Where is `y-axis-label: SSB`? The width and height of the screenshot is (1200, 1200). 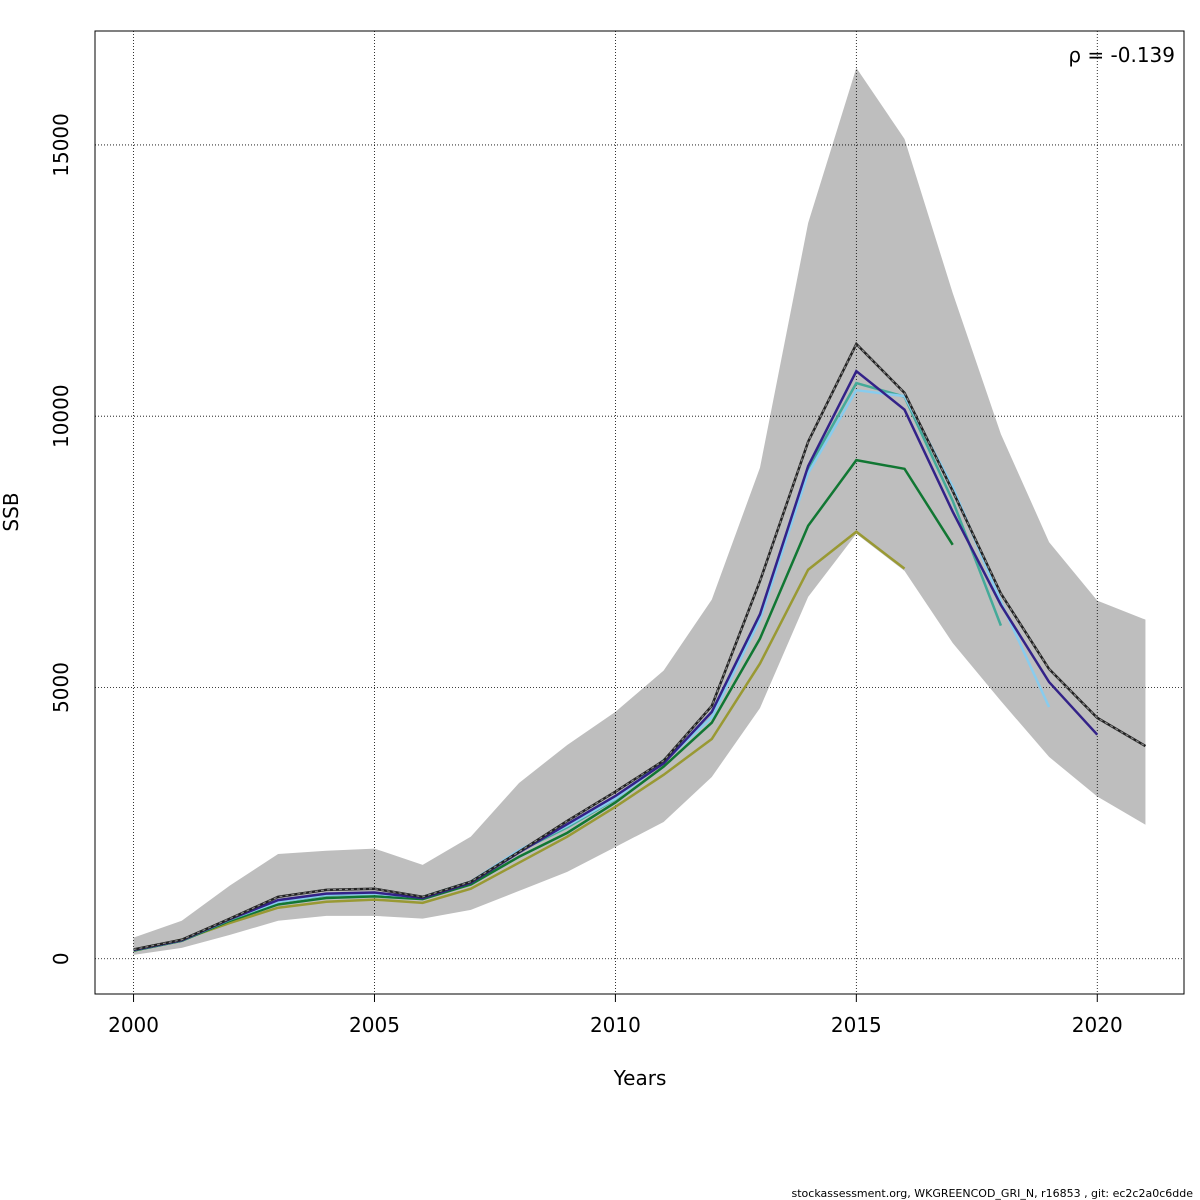 y-axis-label: SSB is located at coordinates (11, 511).